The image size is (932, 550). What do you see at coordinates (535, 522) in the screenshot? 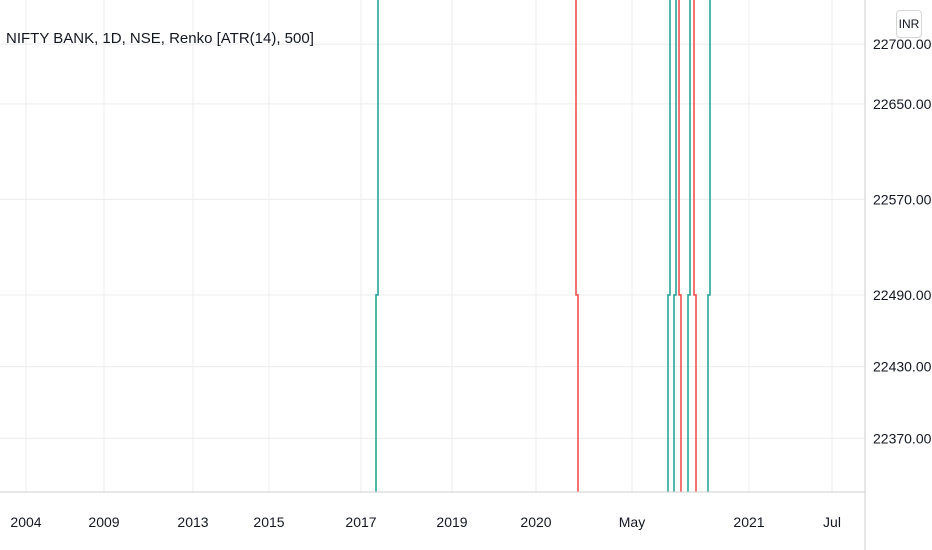
I see `x-tick-label: 2020` at bounding box center [535, 522].